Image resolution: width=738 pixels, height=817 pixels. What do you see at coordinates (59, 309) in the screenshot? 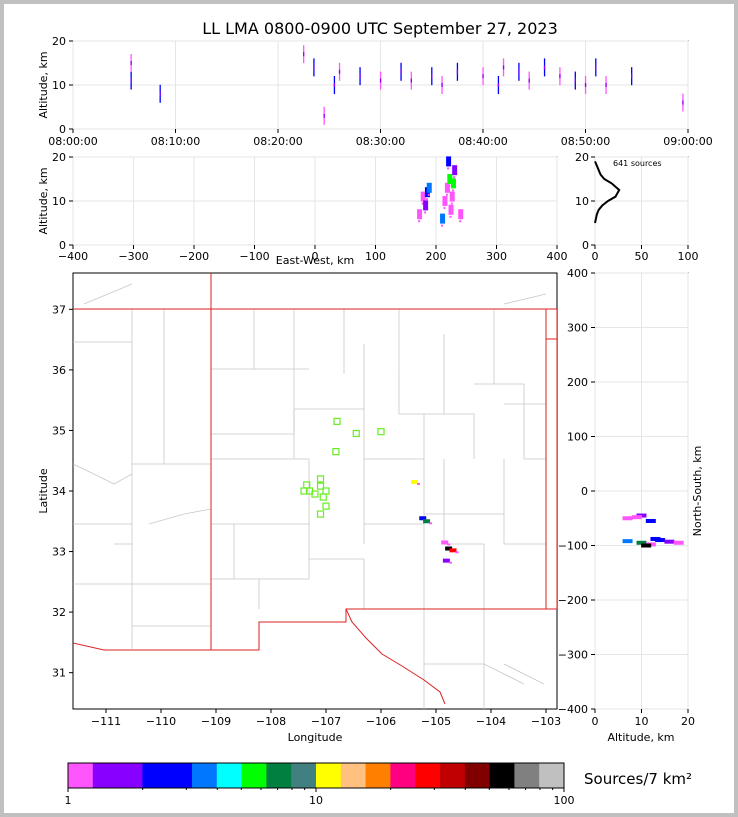
I see `map-ytick-label: 37` at bounding box center [59, 309].